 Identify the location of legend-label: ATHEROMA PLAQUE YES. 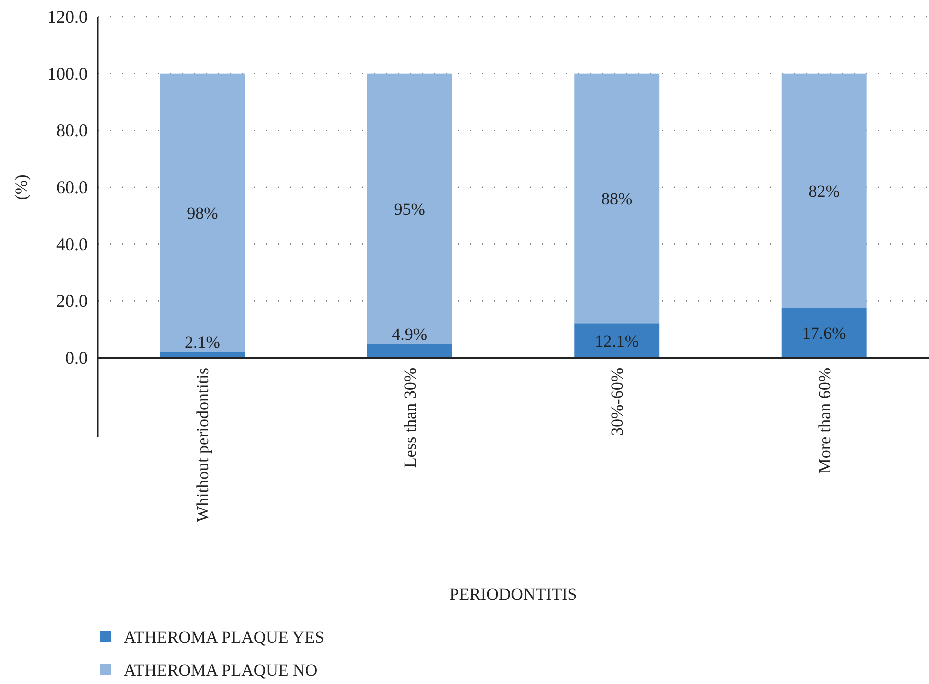
(224, 637).